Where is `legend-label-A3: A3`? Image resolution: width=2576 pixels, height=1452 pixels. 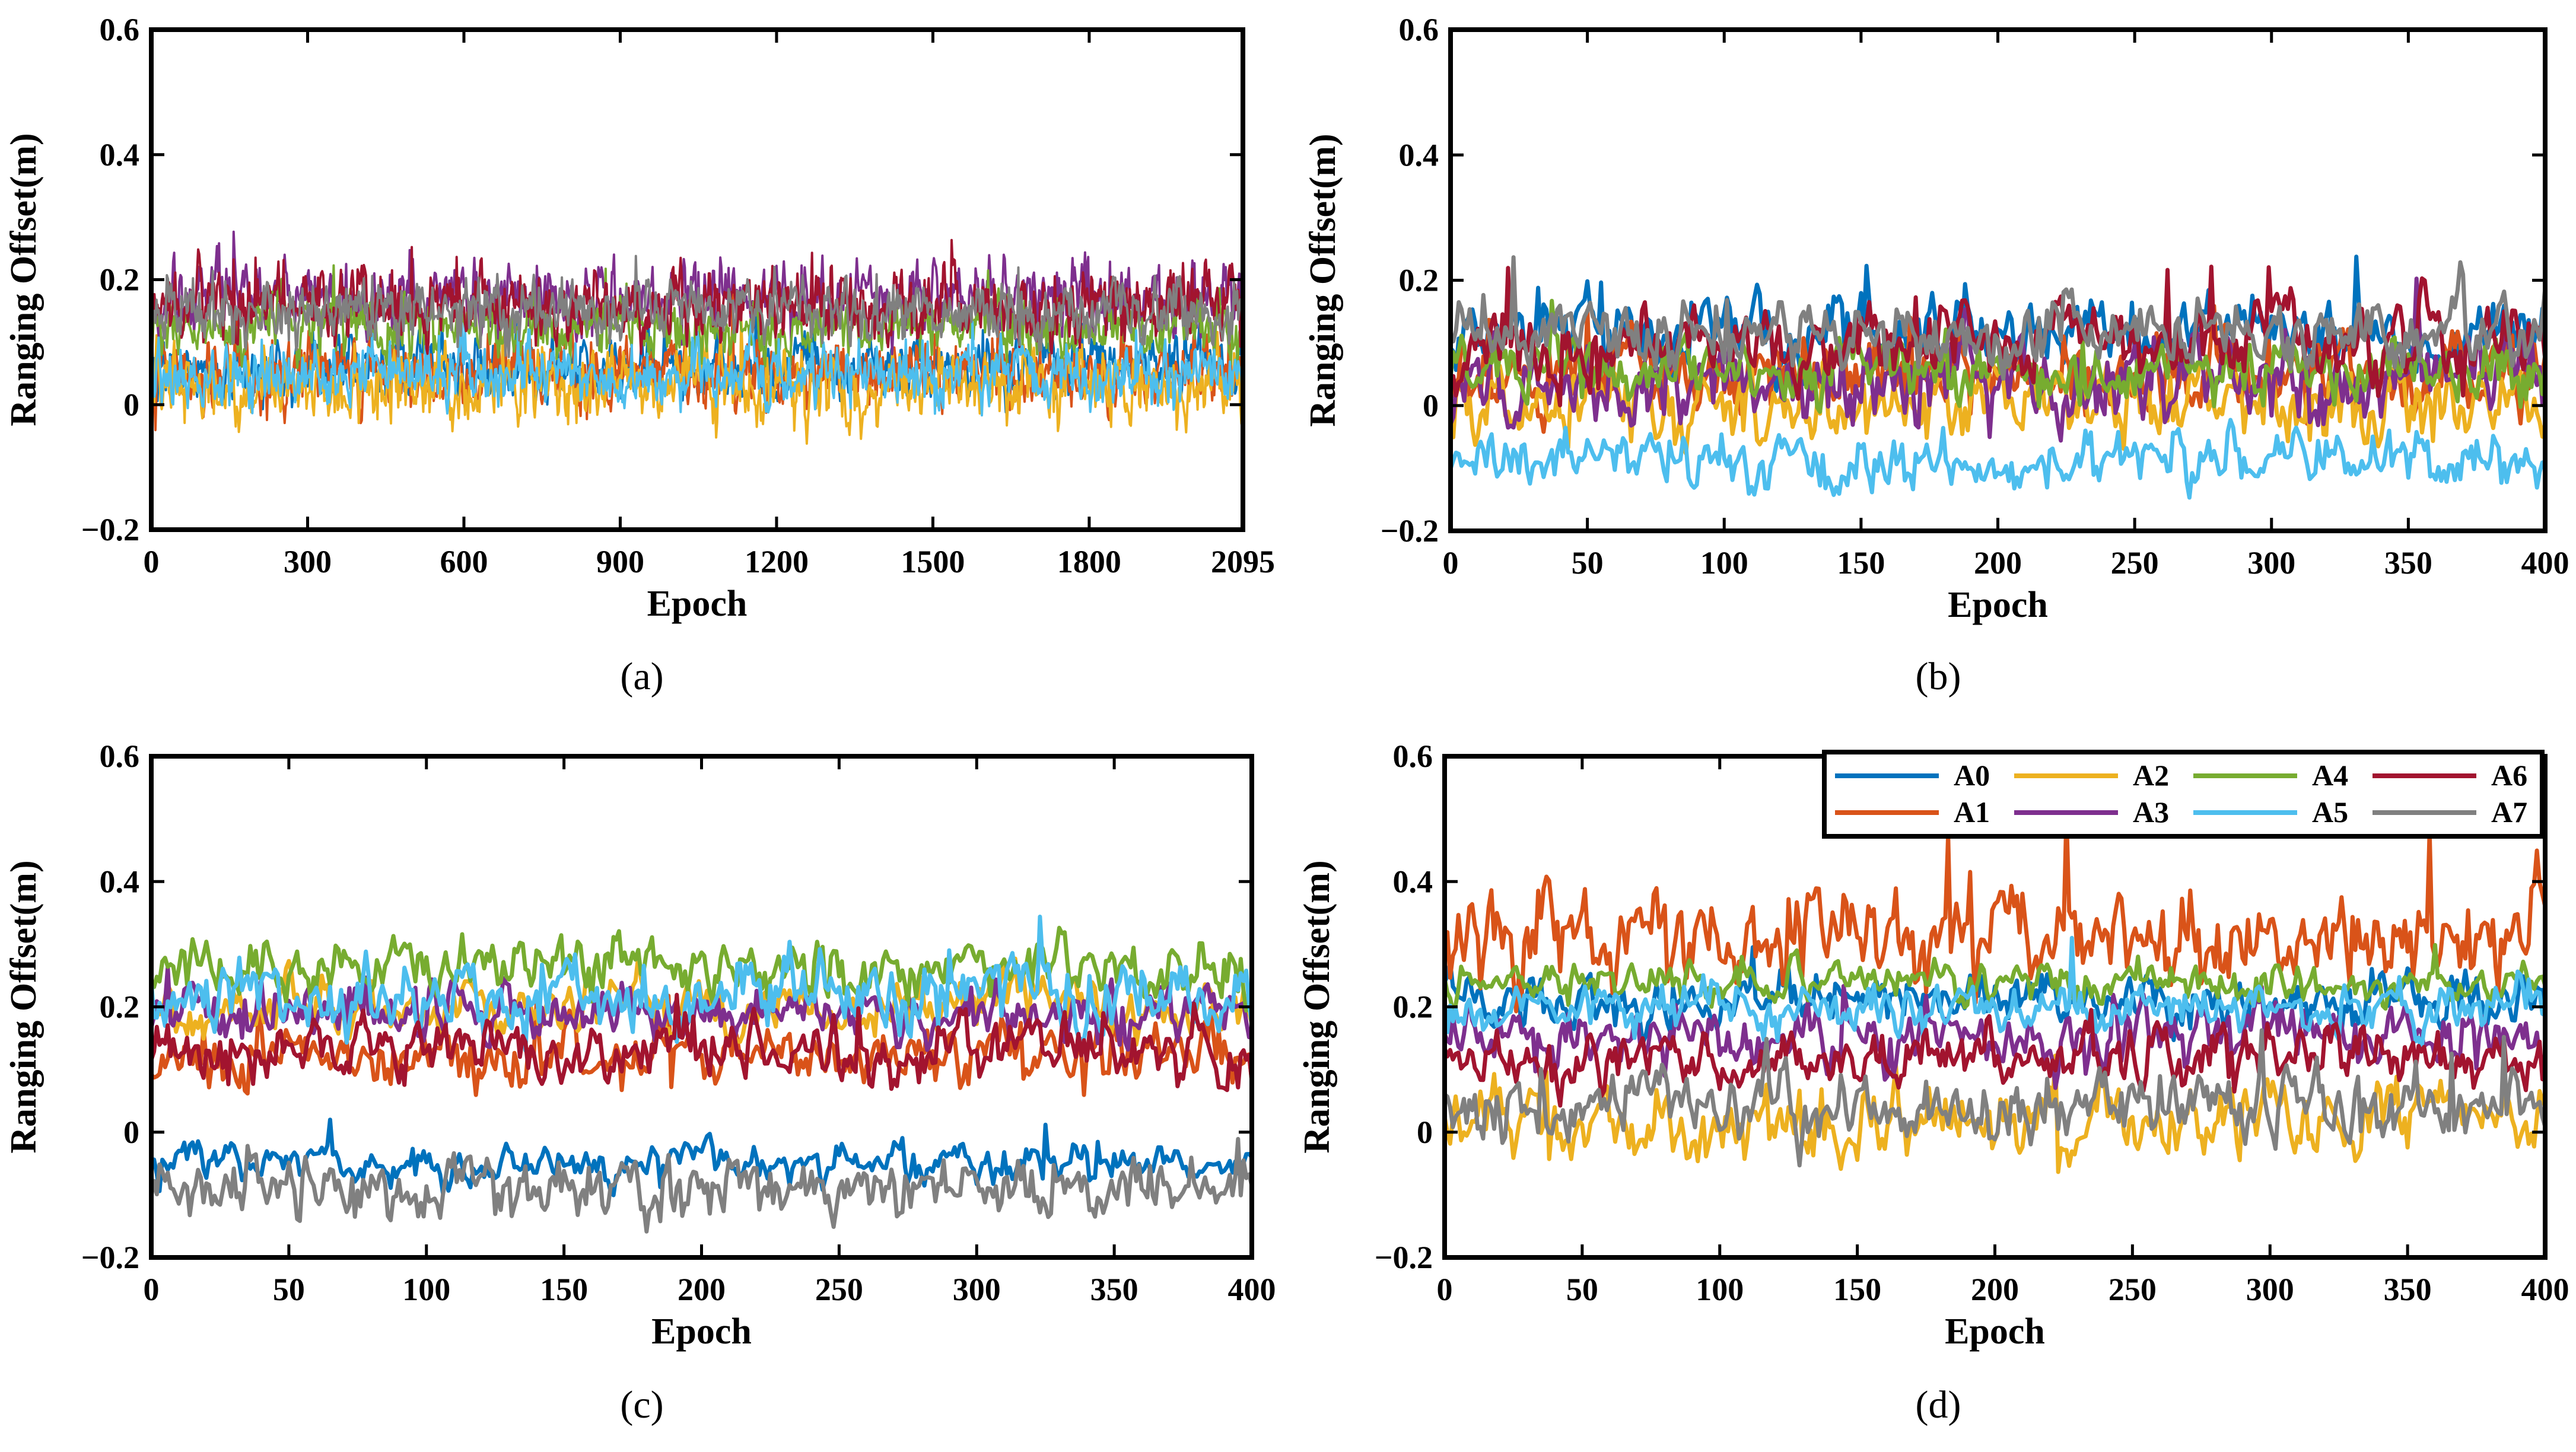
legend-label-A3: A3 is located at coordinates (2151, 812).